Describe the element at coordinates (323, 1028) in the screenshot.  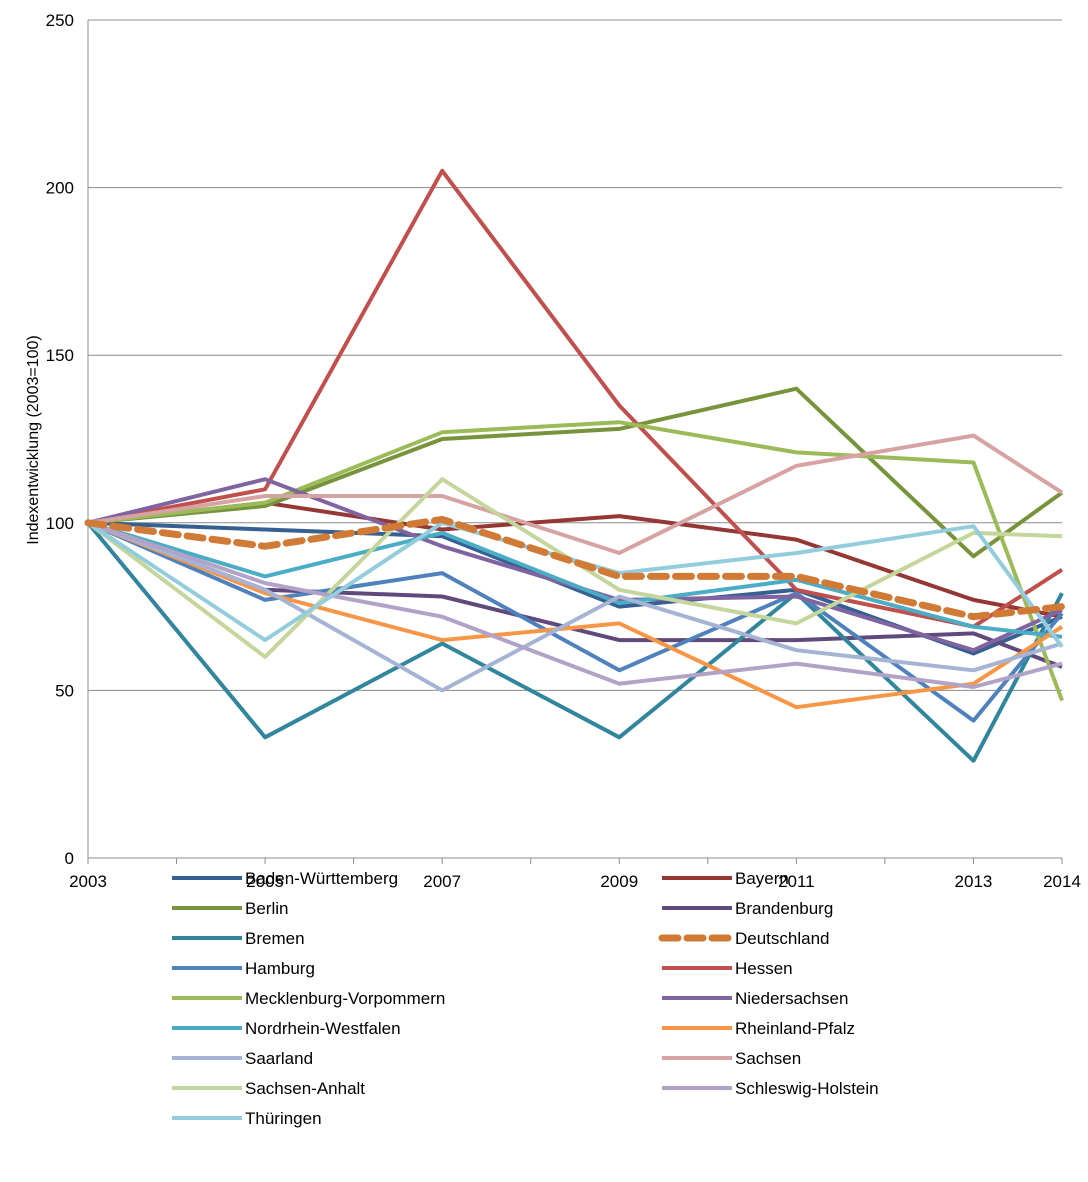
I see `legend-label: Nordrhein-Westfalen` at that location.